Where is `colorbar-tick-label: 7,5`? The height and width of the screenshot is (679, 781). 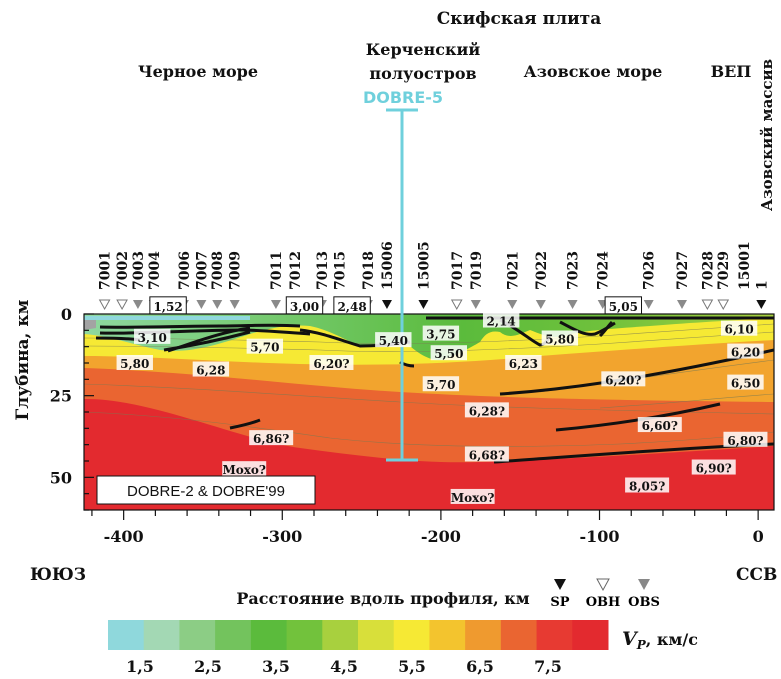
colorbar-tick-label: 7,5 is located at coordinates (548, 666).